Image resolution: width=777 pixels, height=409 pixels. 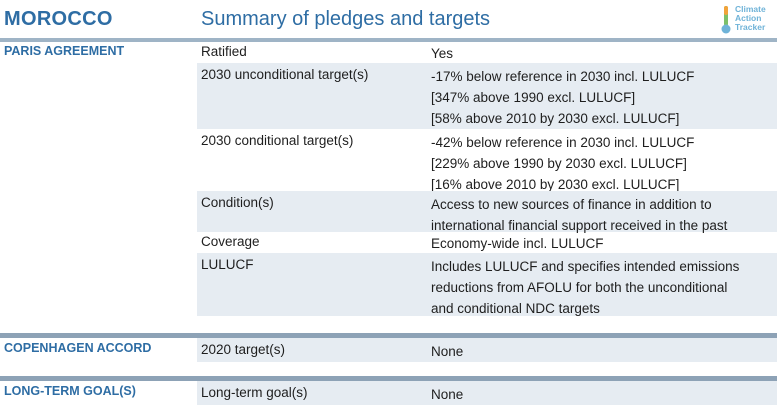 I want to click on table-row: 2020 target(s) None, so click(x=487, y=350).